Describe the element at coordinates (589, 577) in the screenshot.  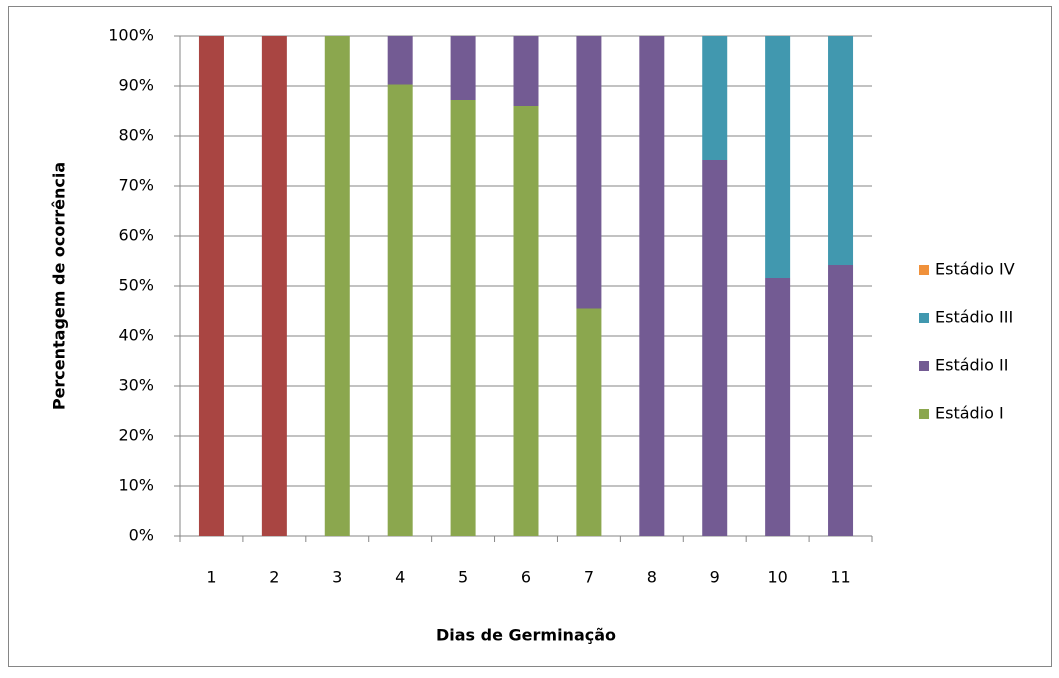
I see `x-tick-label: 7` at that location.